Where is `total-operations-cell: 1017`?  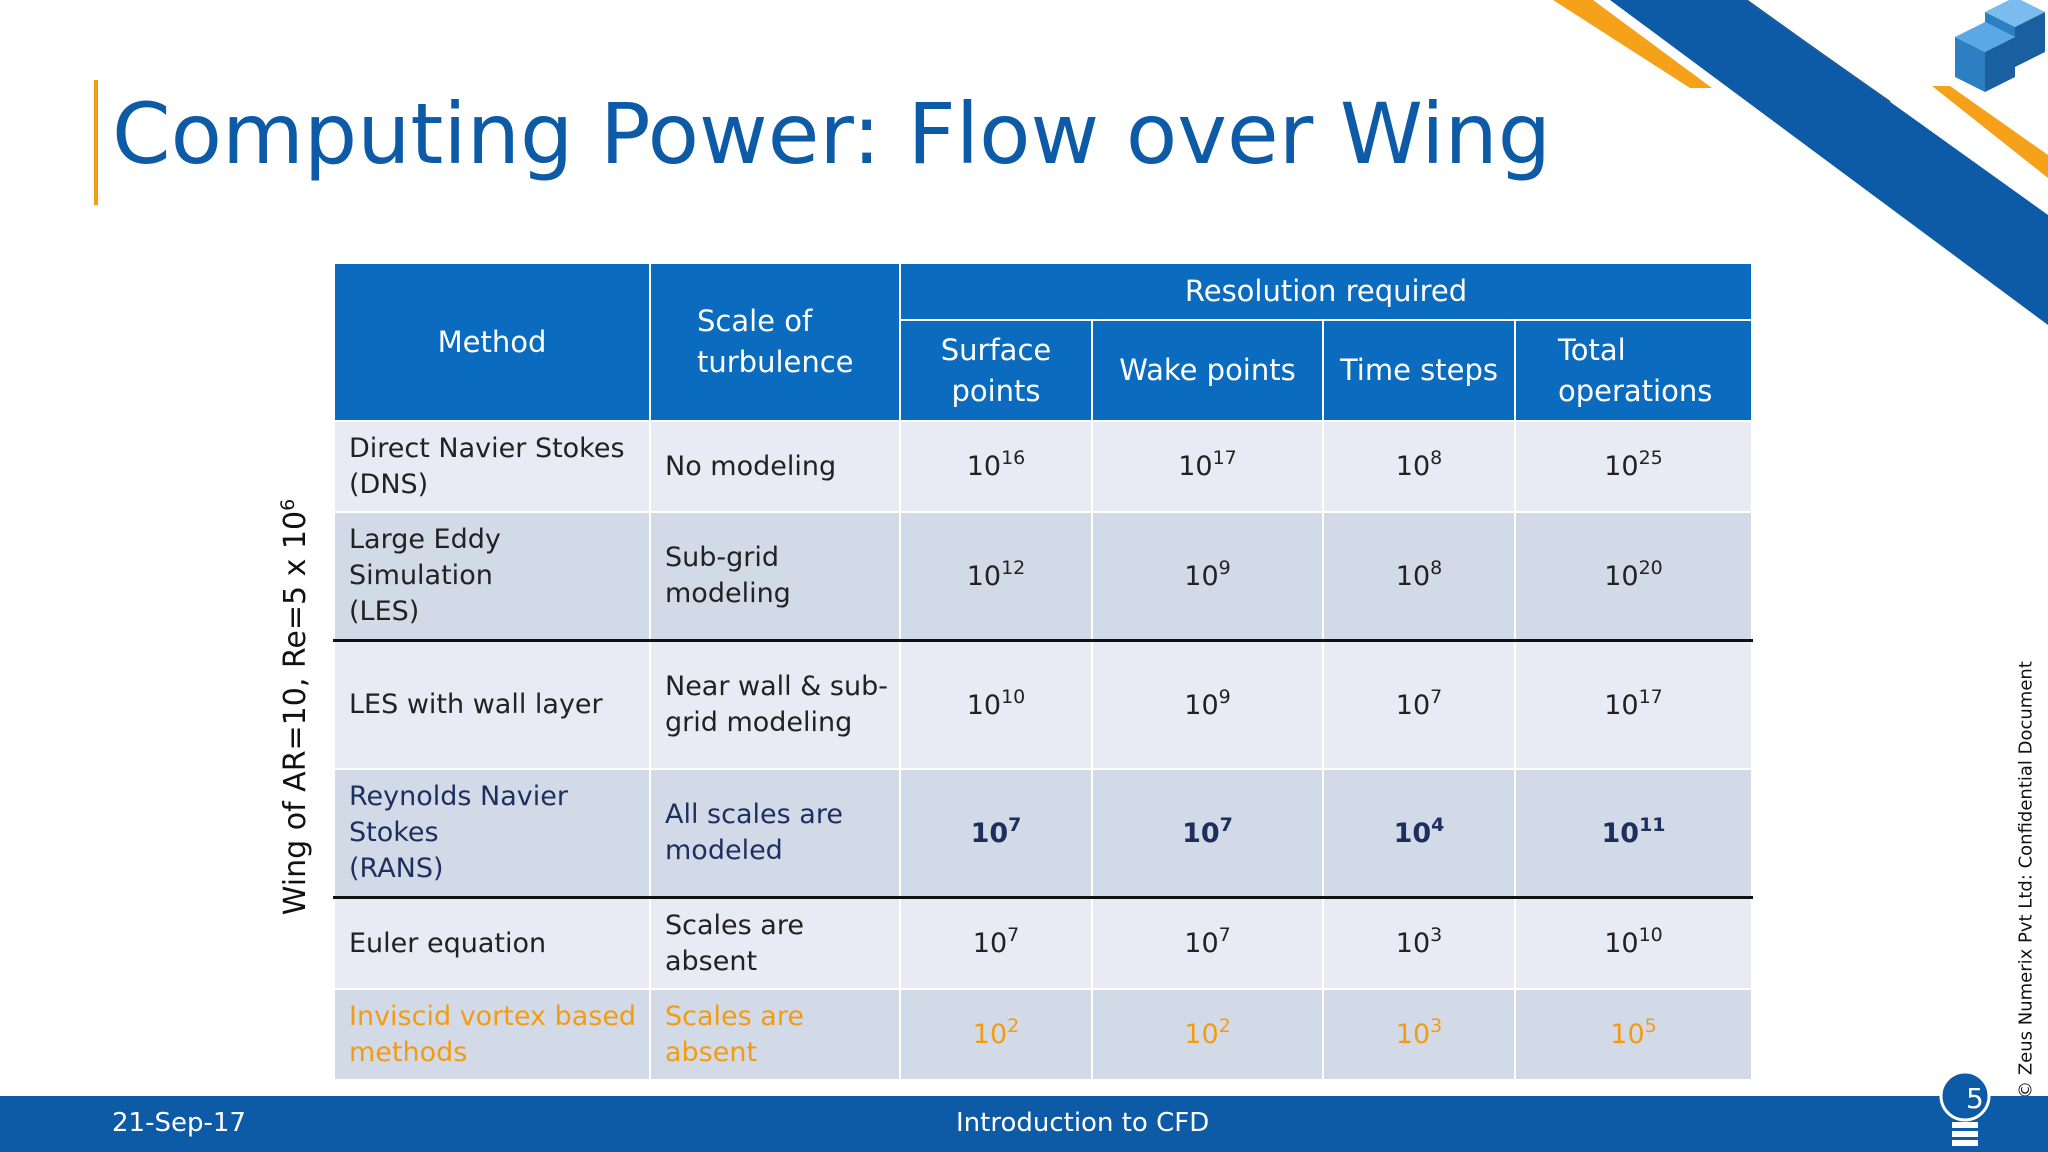 total-operations-cell: 1017 is located at coordinates (1633, 704).